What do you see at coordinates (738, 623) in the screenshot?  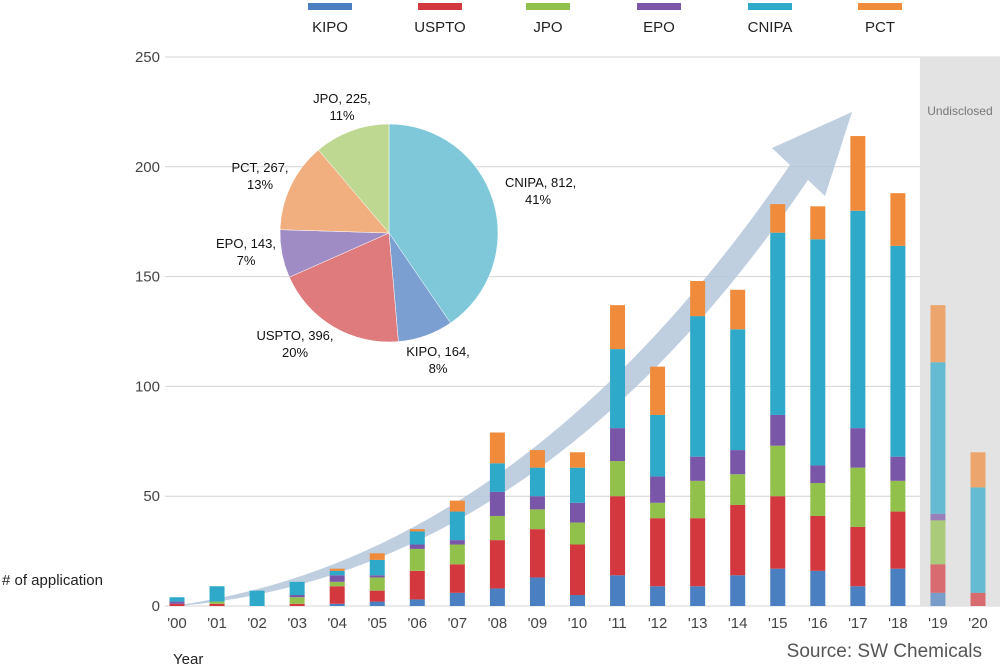 I see `x-tick-label: '14` at bounding box center [738, 623].